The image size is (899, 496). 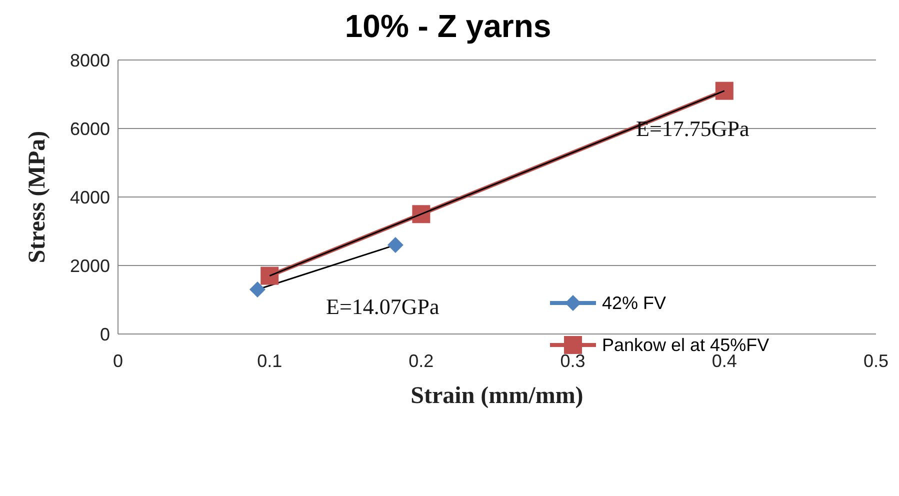 What do you see at coordinates (37, 197) in the screenshot?
I see `y-axis-title: Stress (MPa)` at bounding box center [37, 197].